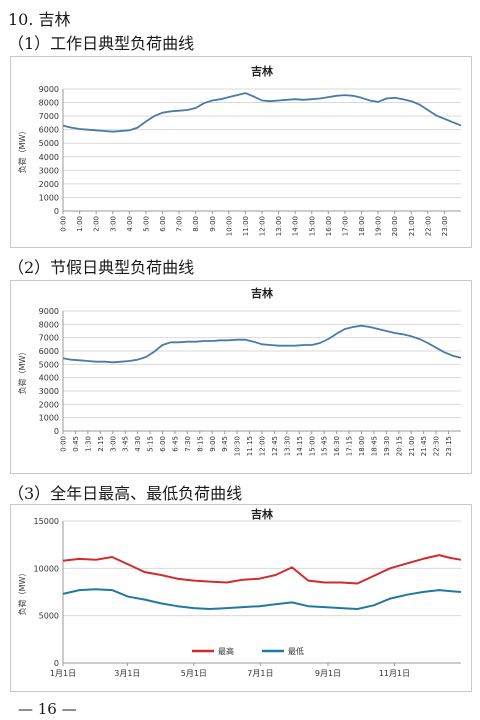  What do you see at coordinates (196, 224) in the screenshot?
I see `x-tick-label: 8:00` at bounding box center [196, 224].